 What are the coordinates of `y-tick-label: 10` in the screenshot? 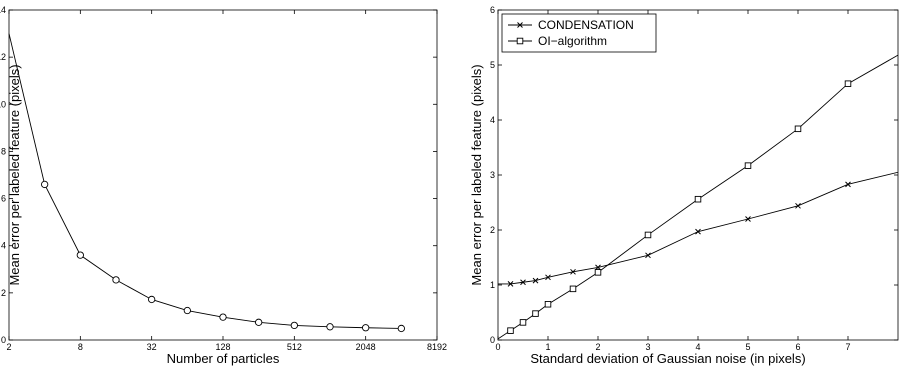 It's located at (3, 104).